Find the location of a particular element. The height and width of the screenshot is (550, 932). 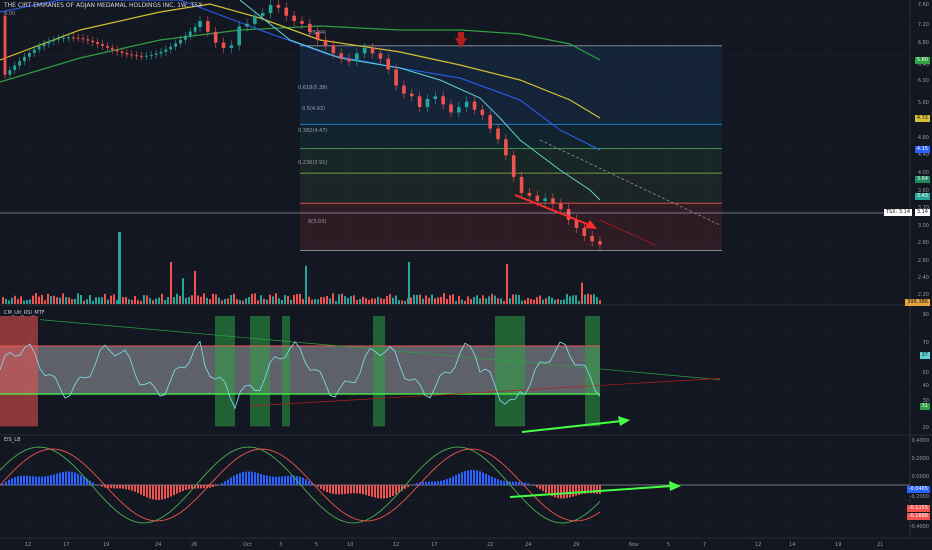

badge-blue: 4.15 is located at coordinates (922, 149).